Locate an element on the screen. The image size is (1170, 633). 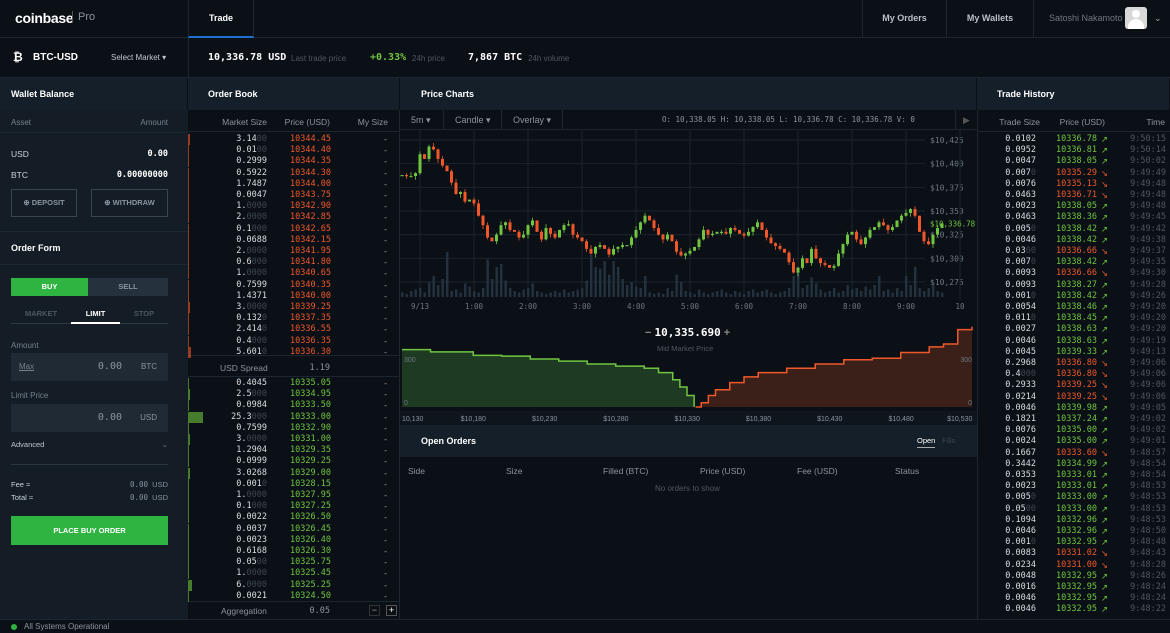
order-book-row: 2.0000 10342.85 - is located at coordinates (294, 218).